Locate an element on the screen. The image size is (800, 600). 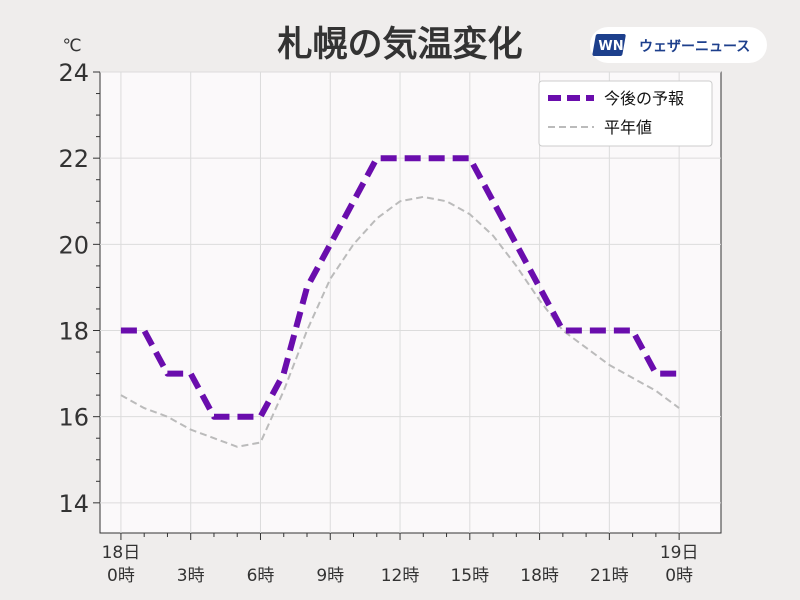
y-axis-unit: ℃ is located at coordinates (71, 46).